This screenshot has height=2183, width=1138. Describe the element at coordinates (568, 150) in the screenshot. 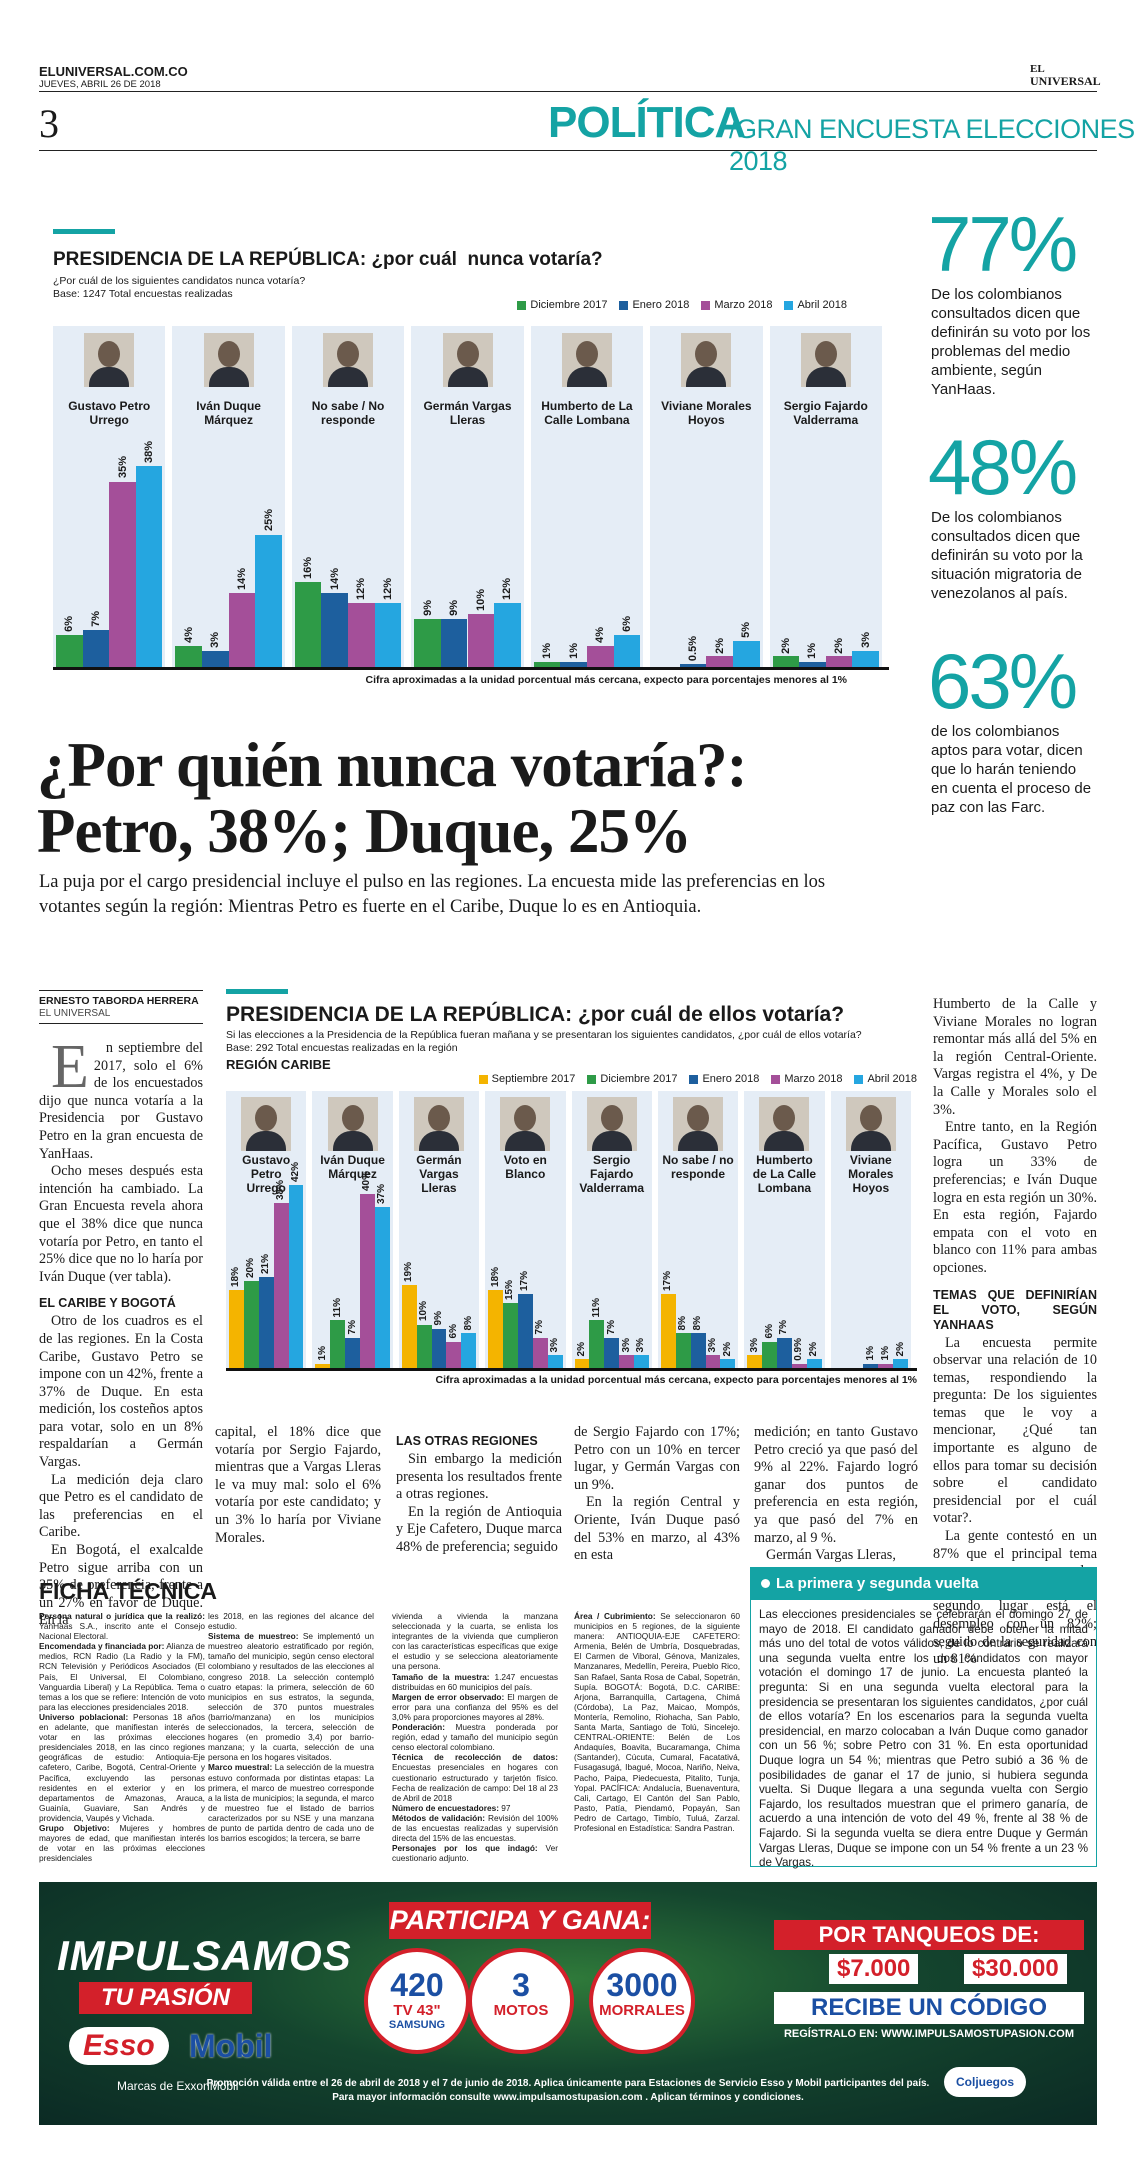

I see `section-rule` at that location.